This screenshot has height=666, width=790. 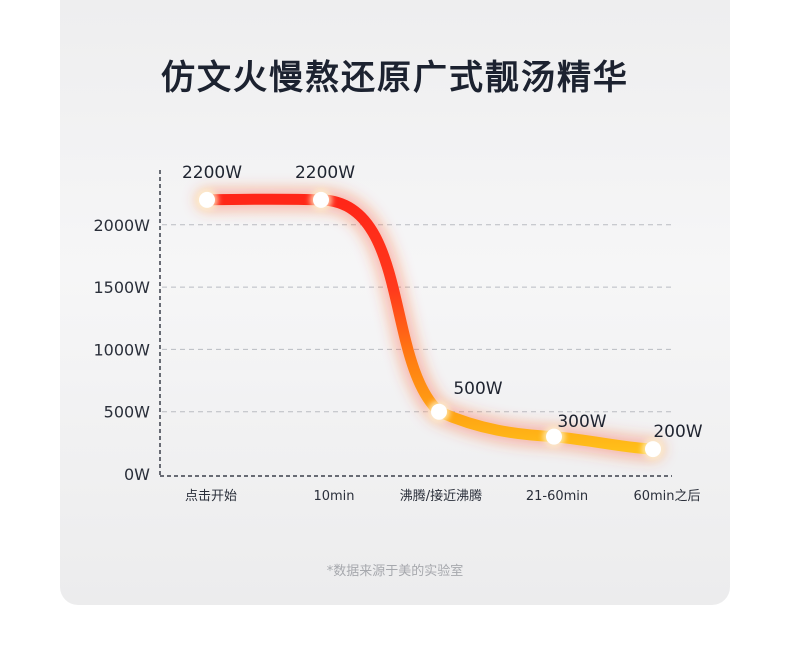 What do you see at coordinates (121, 287) in the screenshot?
I see `y-tick-label: 1500W` at bounding box center [121, 287].